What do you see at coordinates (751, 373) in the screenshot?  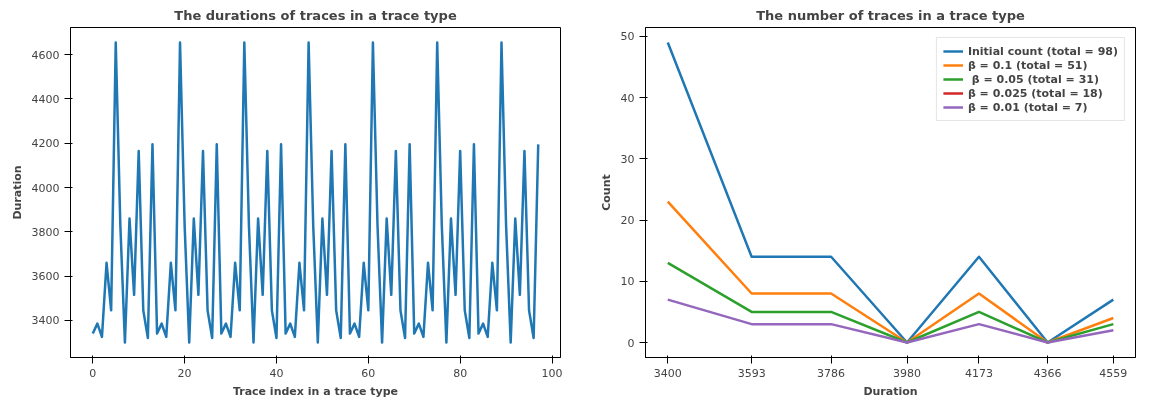 I see `x-tick-label: 3593` at bounding box center [751, 373].